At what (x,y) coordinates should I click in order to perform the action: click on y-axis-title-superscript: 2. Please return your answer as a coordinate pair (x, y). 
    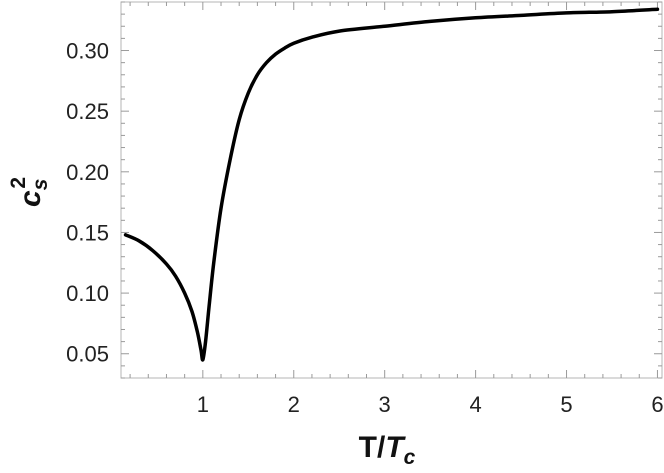
    Looking at the image, I should click on (18, 183).